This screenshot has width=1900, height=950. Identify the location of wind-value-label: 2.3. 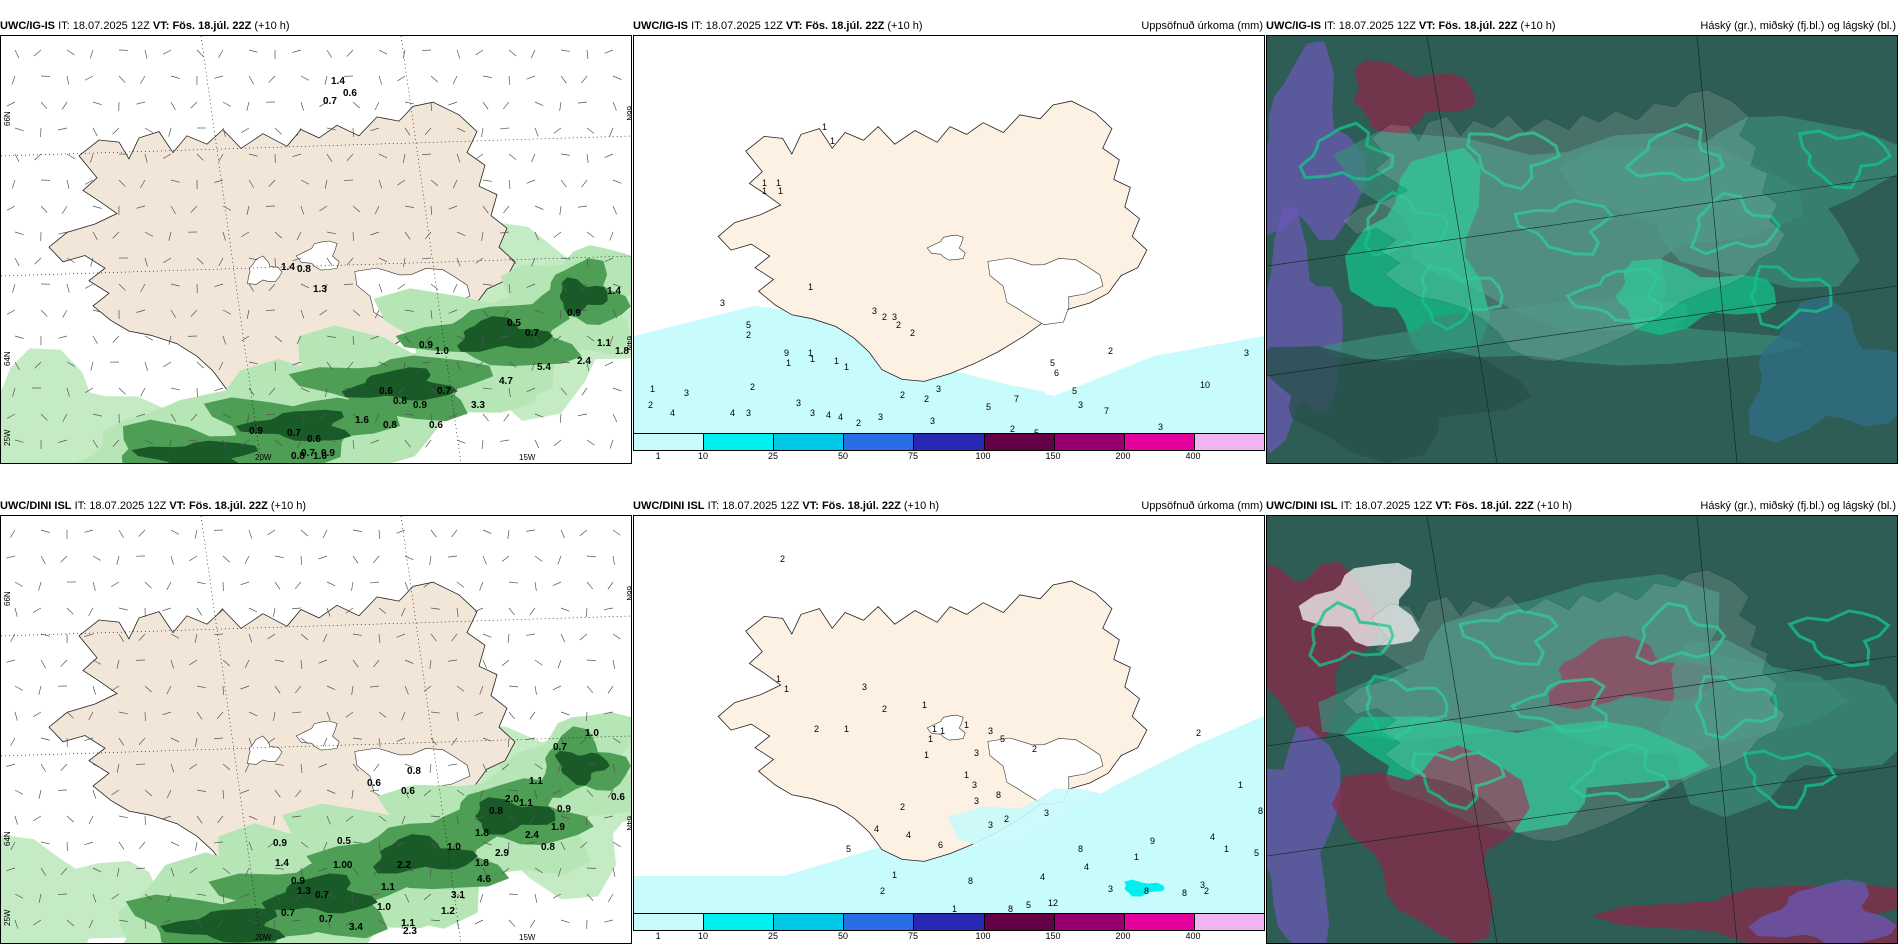
(410, 931).